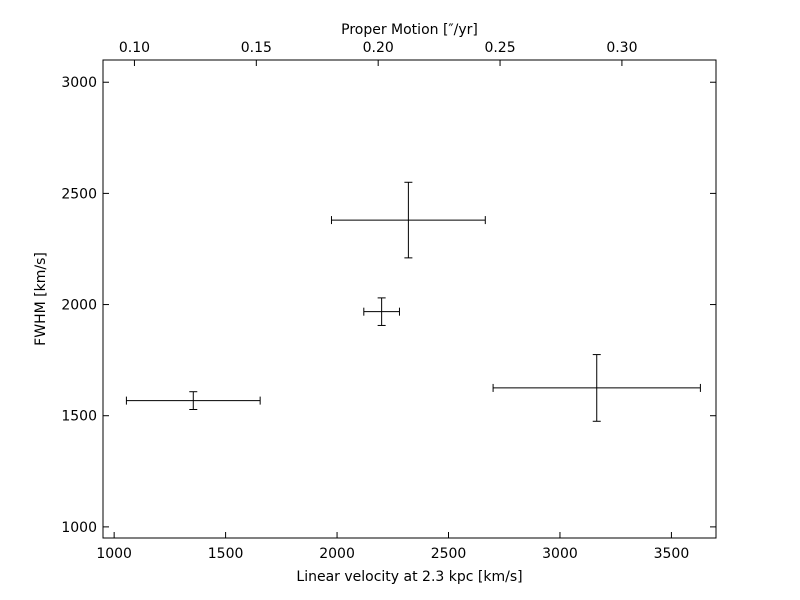 Image resolution: width=800 pixels, height=600 pixels. What do you see at coordinates (79, 83) in the screenshot?
I see `y-tick-label: 3000` at bounding box center [79, 83].